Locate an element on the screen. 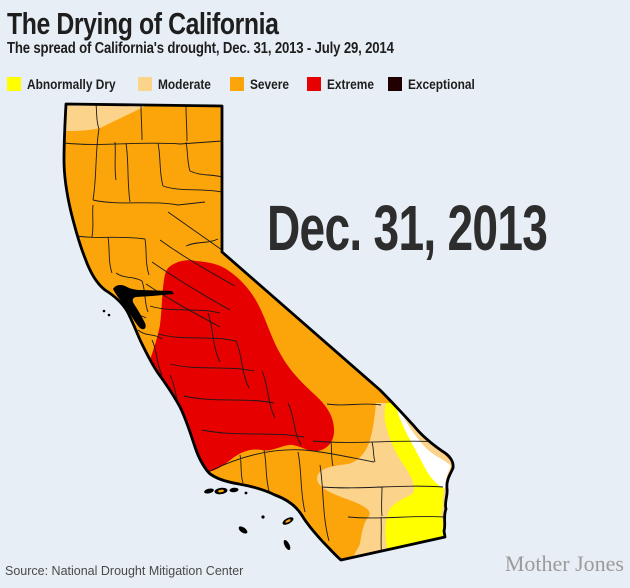 Image resolution: width=630 pixels, height=588 pixels. mother-jones-logo: Mother Jones is located at coordinates (564, 563).